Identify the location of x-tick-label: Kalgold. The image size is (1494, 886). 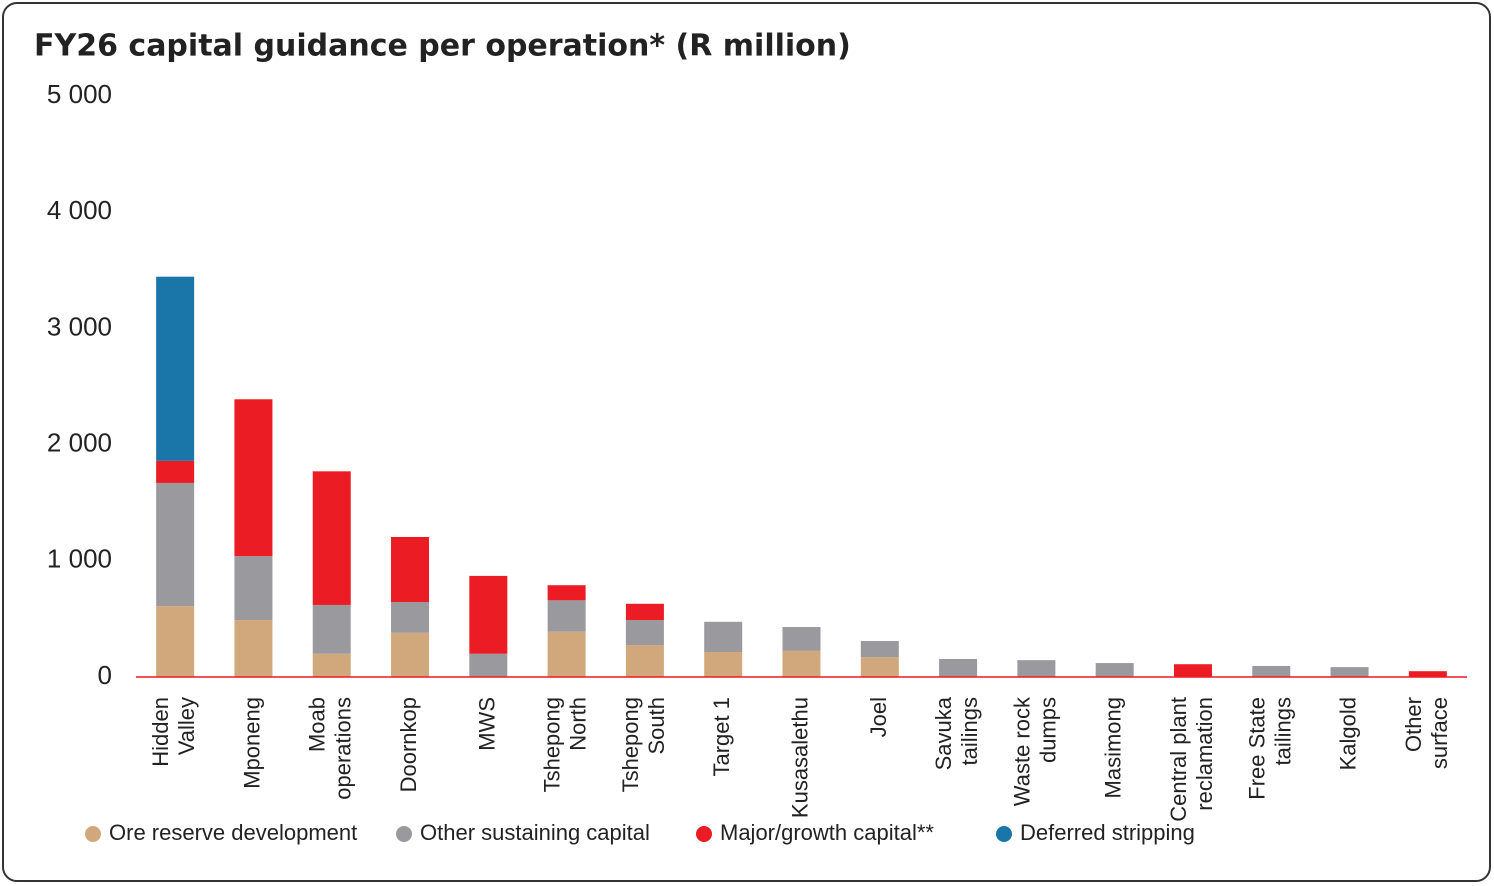
(1347, 733).